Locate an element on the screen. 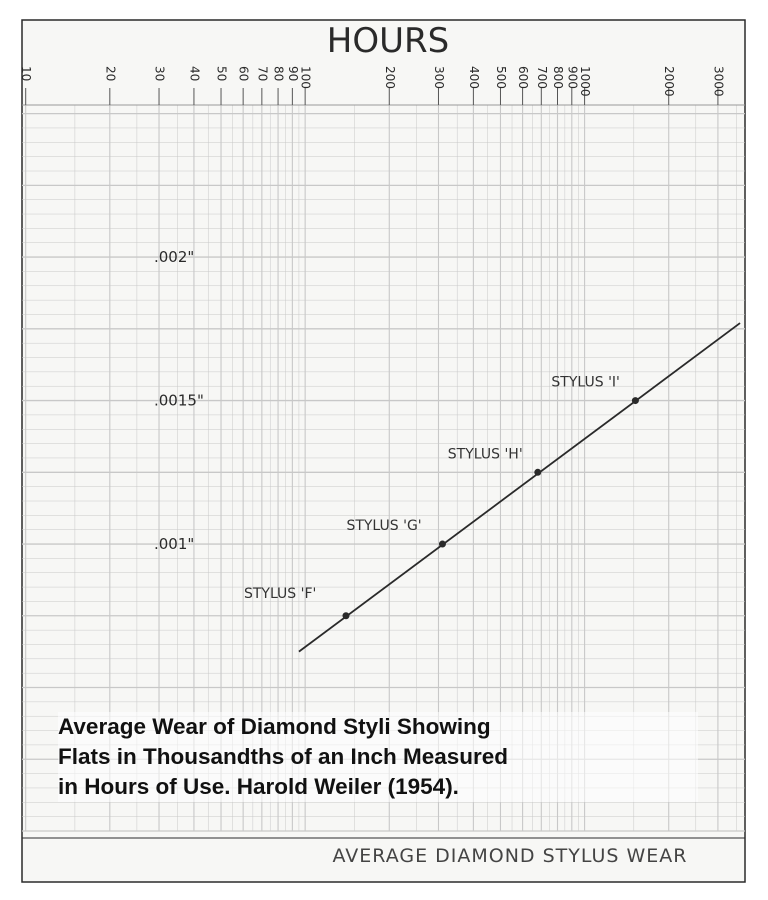 The height and width of the screenshot is (900, 768). x-tick-label: 50 is located at coordinates (222, 73).